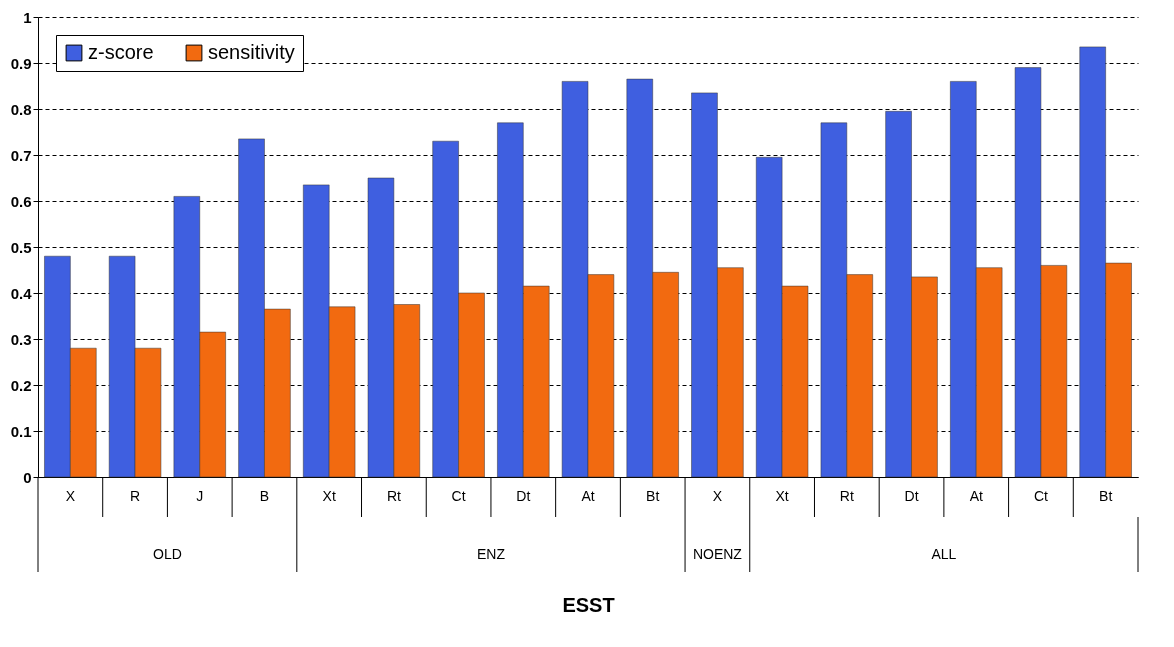 This screenshot has height=647, width=1174. Describe the element at coordinates (717, 554) in the screenshot. I see `text: NOENZ` at that location.